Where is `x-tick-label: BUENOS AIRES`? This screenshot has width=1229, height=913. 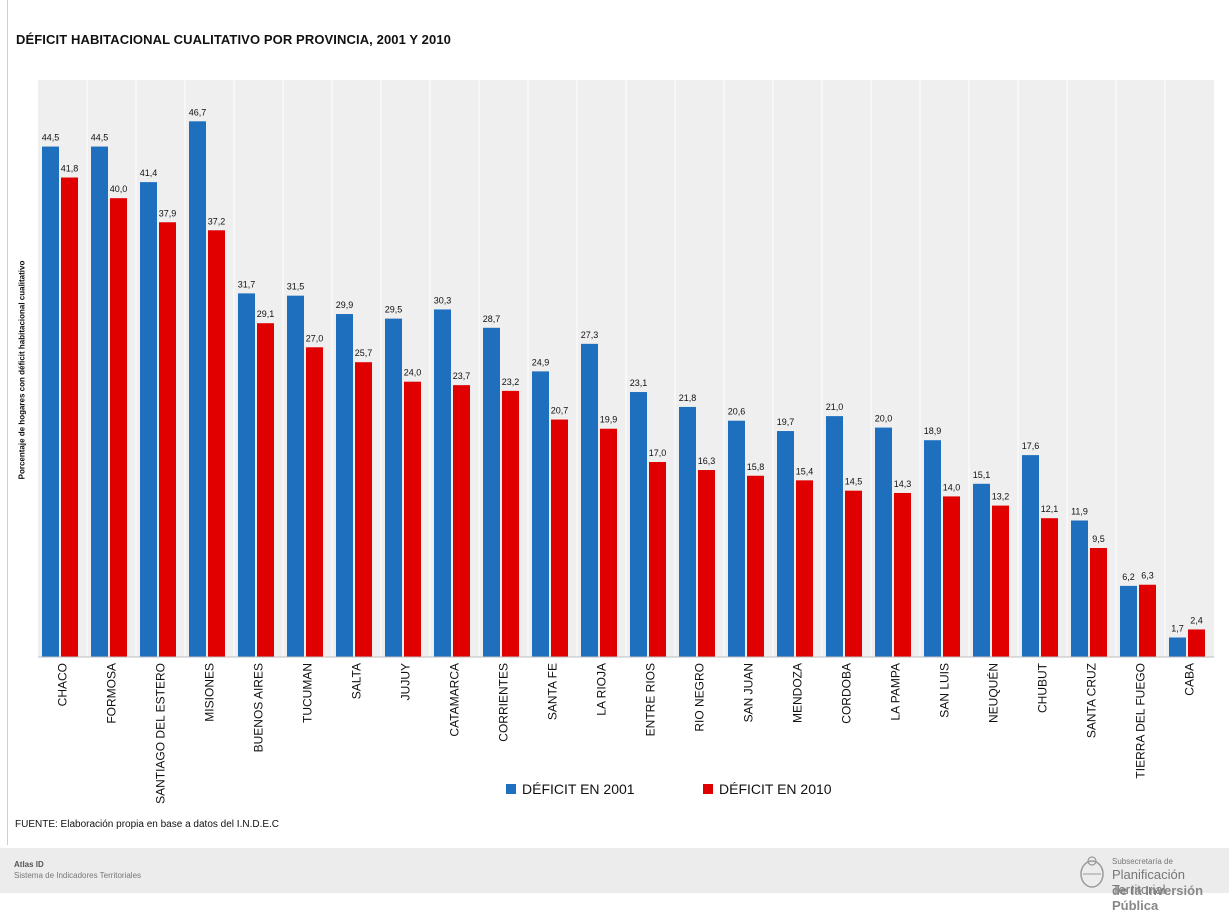
x-tick-label: BUENOS AIRES is located at coordinates (259, 707).